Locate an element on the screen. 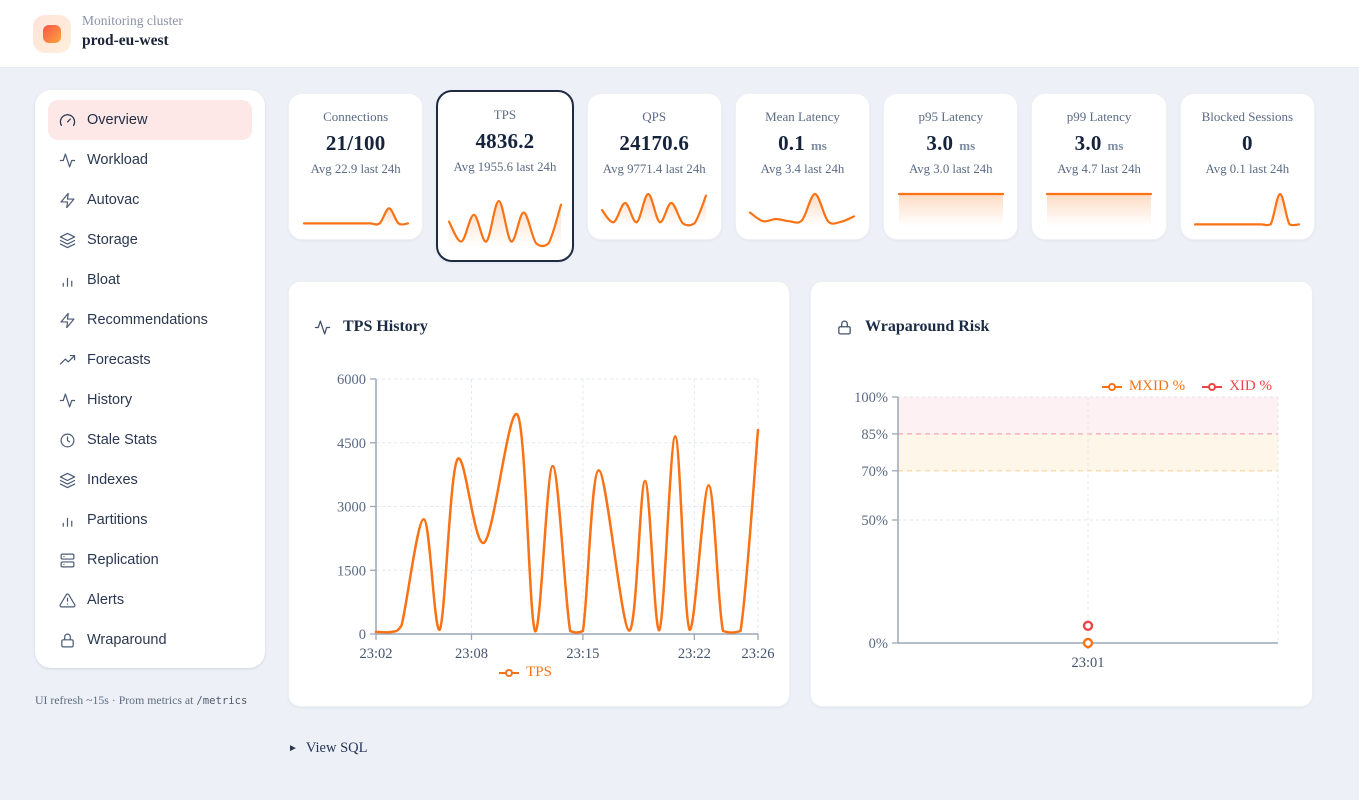 The height and width of the screenshot is (800, 1359). metric-card-p99-latency: p99 Latency 3.0 ms Avg 4.7 last 24h is located at coordinates (1099, 166).